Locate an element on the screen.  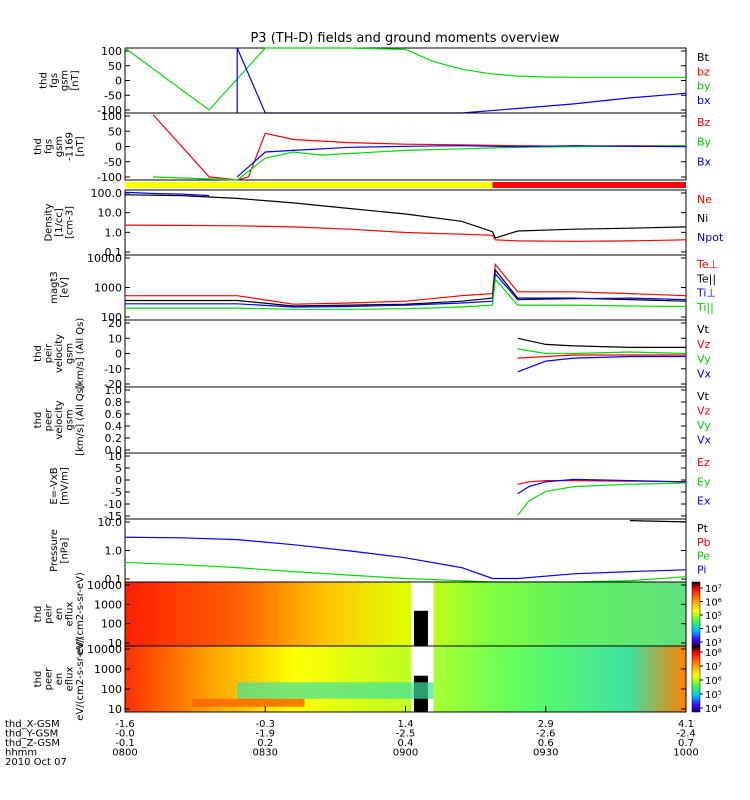
y-axis-label: fgs is located at coordinates (54, 80).